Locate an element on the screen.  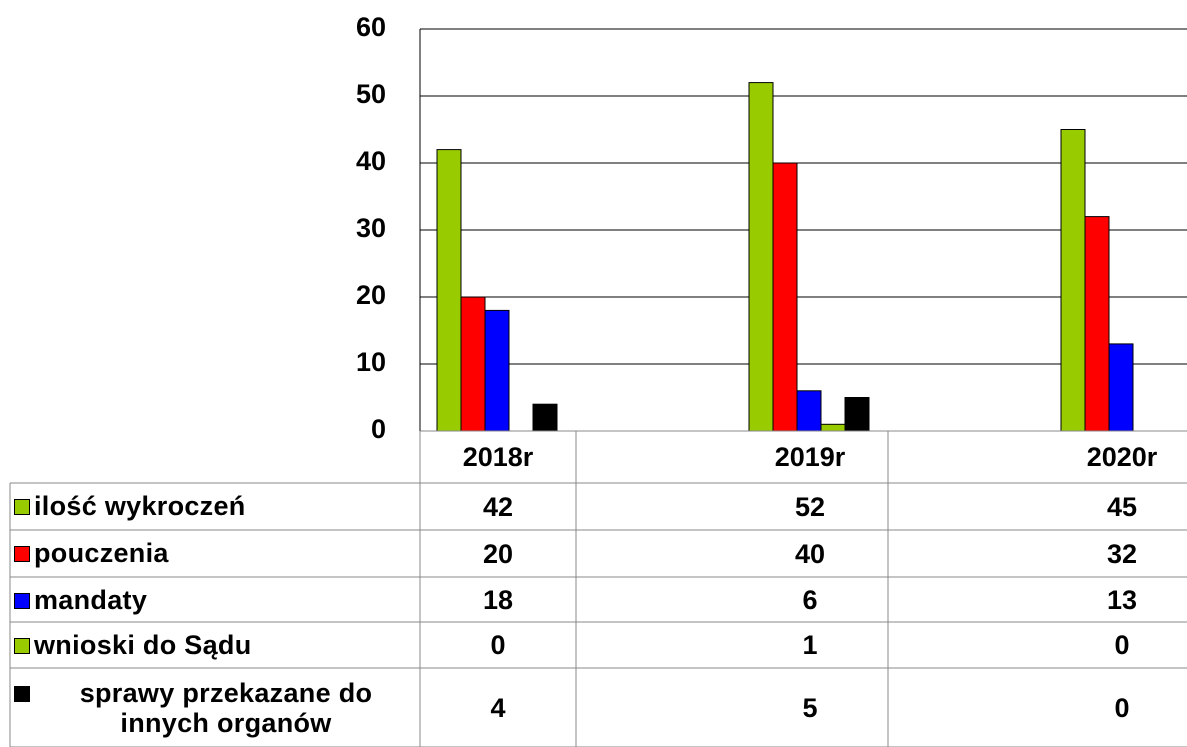
x-tick-label: 2020r is located at coordinates (1122, 457).